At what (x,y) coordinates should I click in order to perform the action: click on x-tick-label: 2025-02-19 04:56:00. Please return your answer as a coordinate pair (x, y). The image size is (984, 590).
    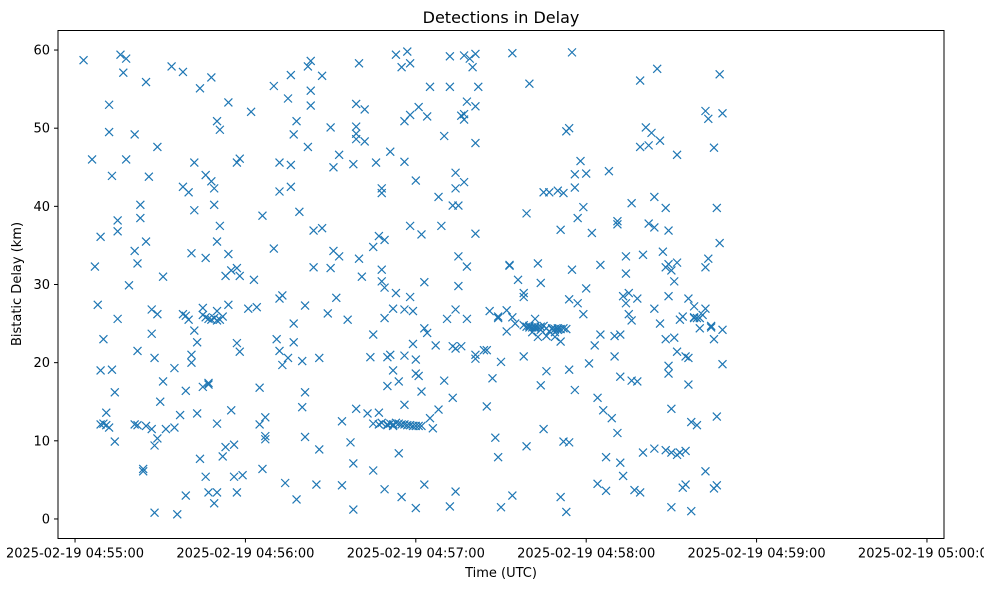
    Looking at the image, I should click on (245, 554).